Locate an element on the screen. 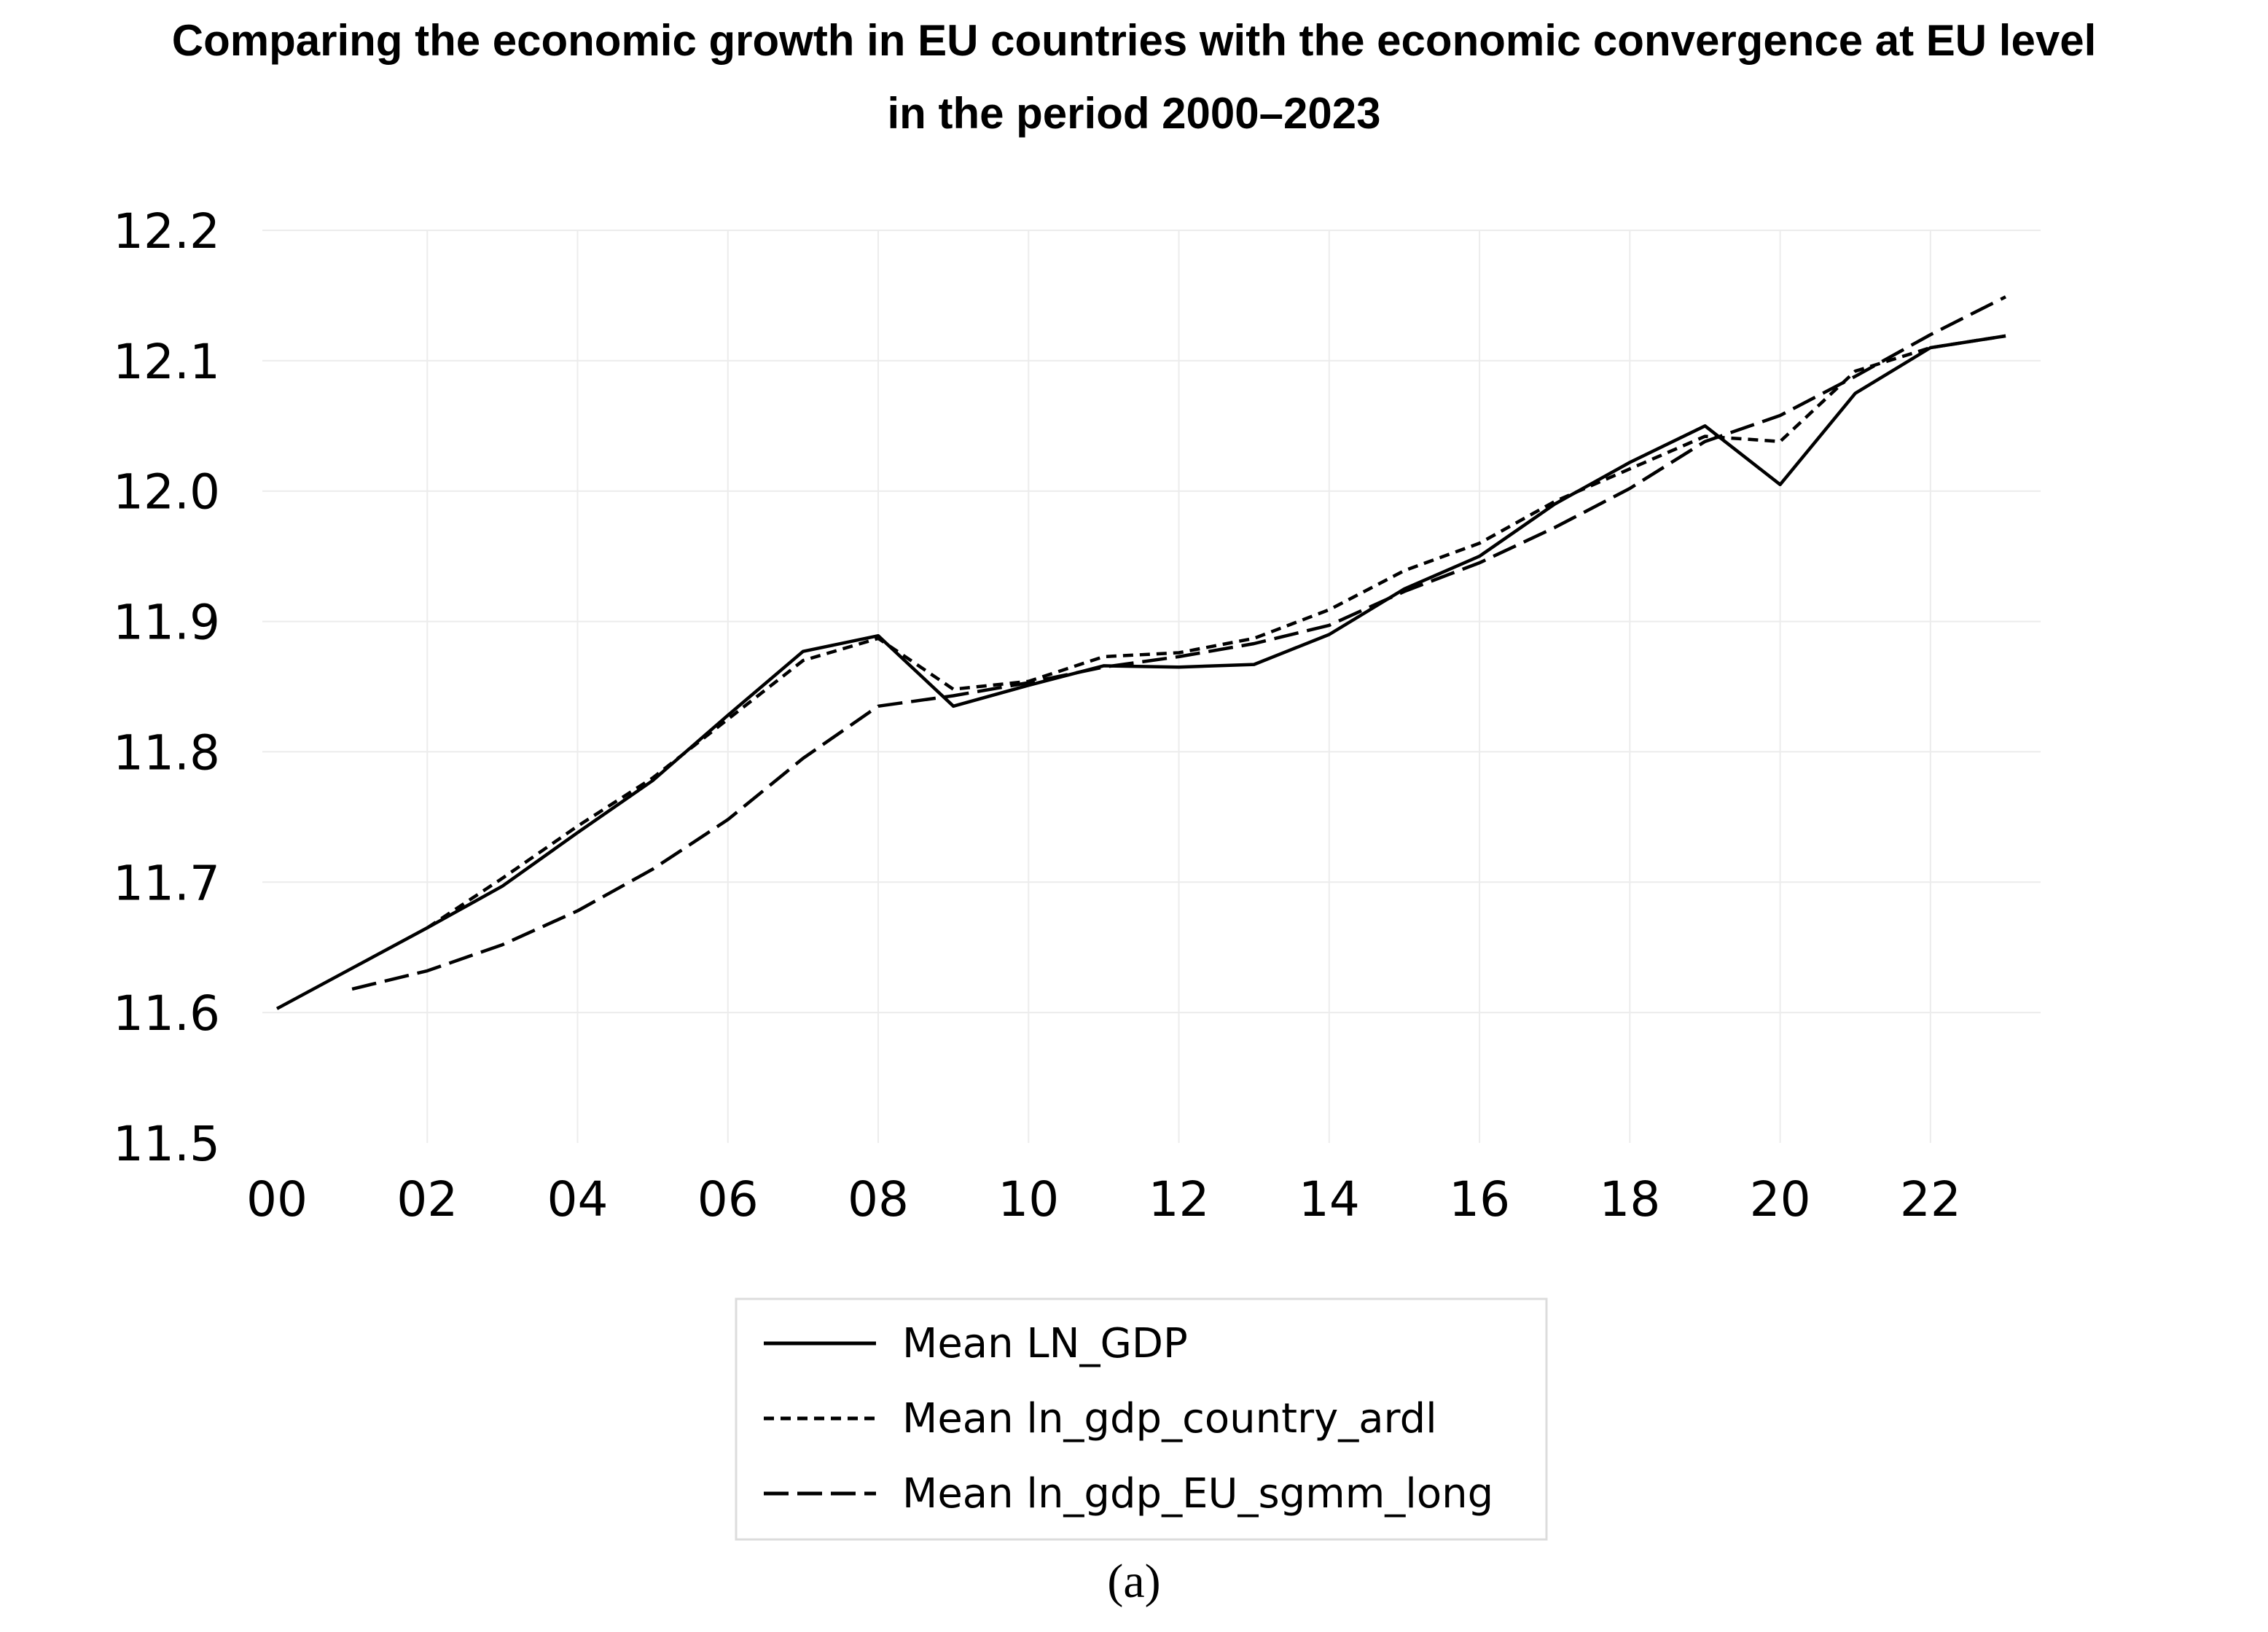  x-tick-label: 12 is located at coordinates (1179, 1199).